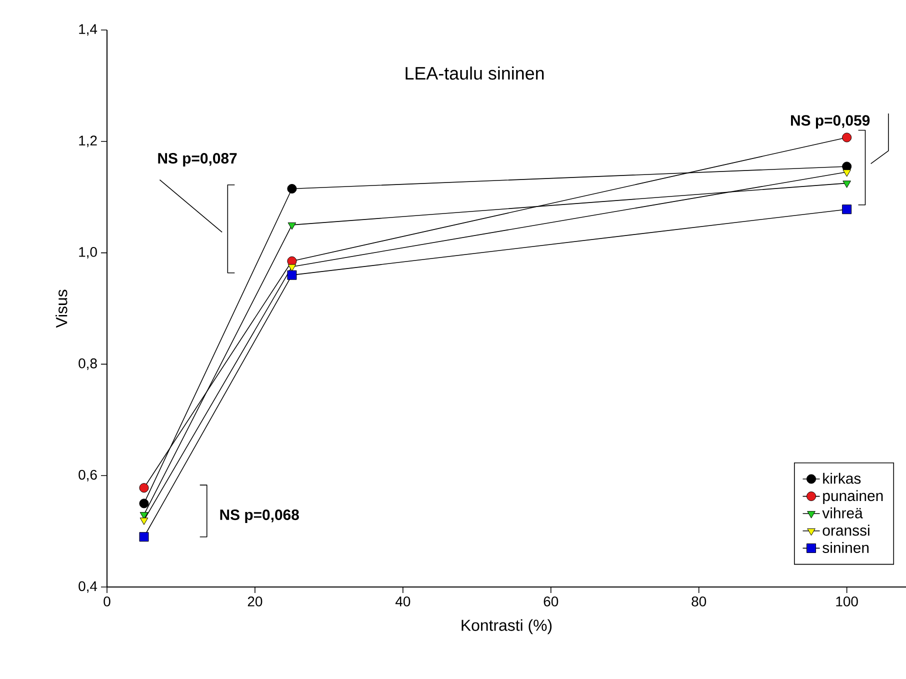 The image size is (906, 679). What do you see at coordinates (845, 548) in the screenshot?
I see `legend-label: sininen` at bounding box center [845, 548].